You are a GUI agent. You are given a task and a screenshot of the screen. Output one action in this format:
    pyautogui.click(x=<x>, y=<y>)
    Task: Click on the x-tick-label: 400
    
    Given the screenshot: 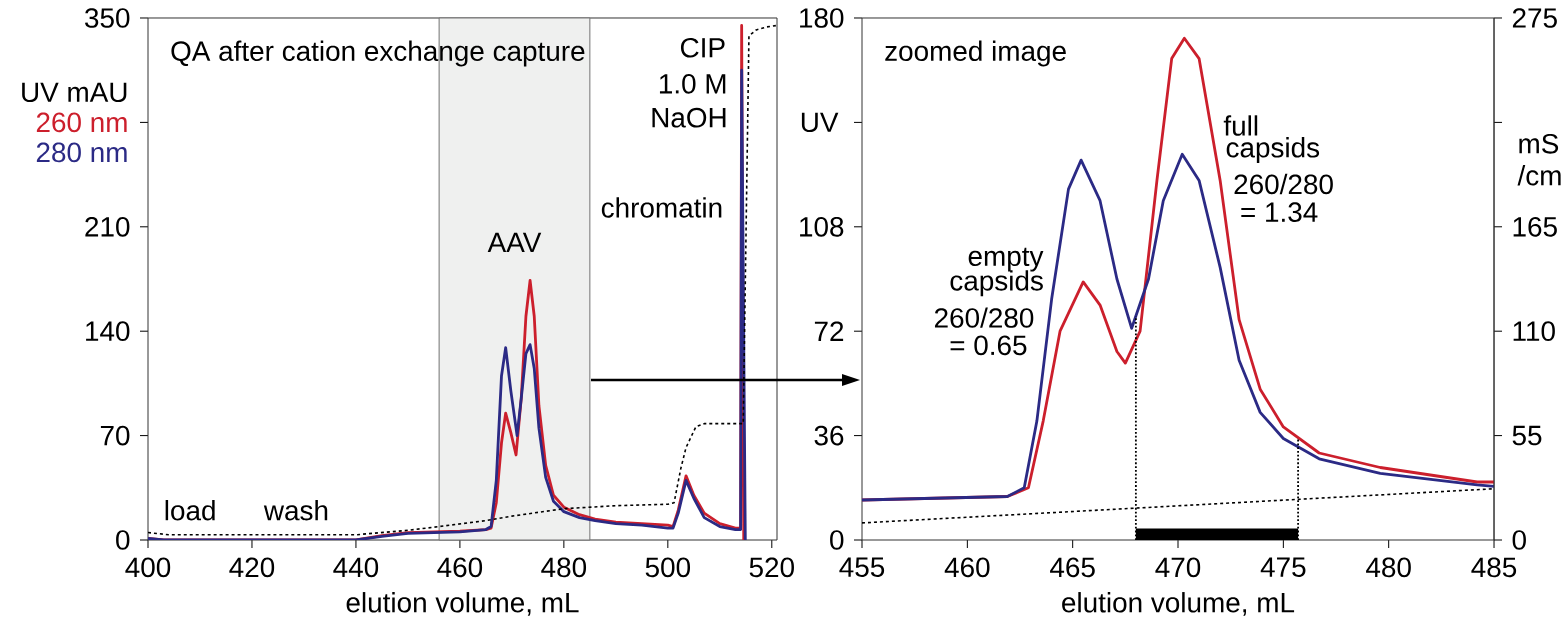 What is the action you would take?
    pyautogui.click(x=148, y=567)
    